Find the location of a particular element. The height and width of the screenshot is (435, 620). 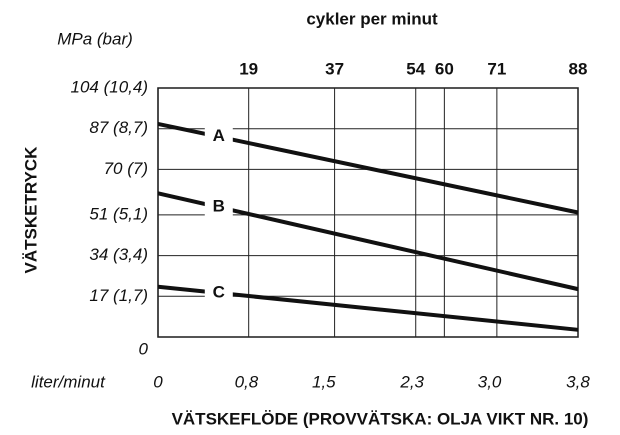

y-tick-label: 34 (3,4) is located at coordinates (118, 254).